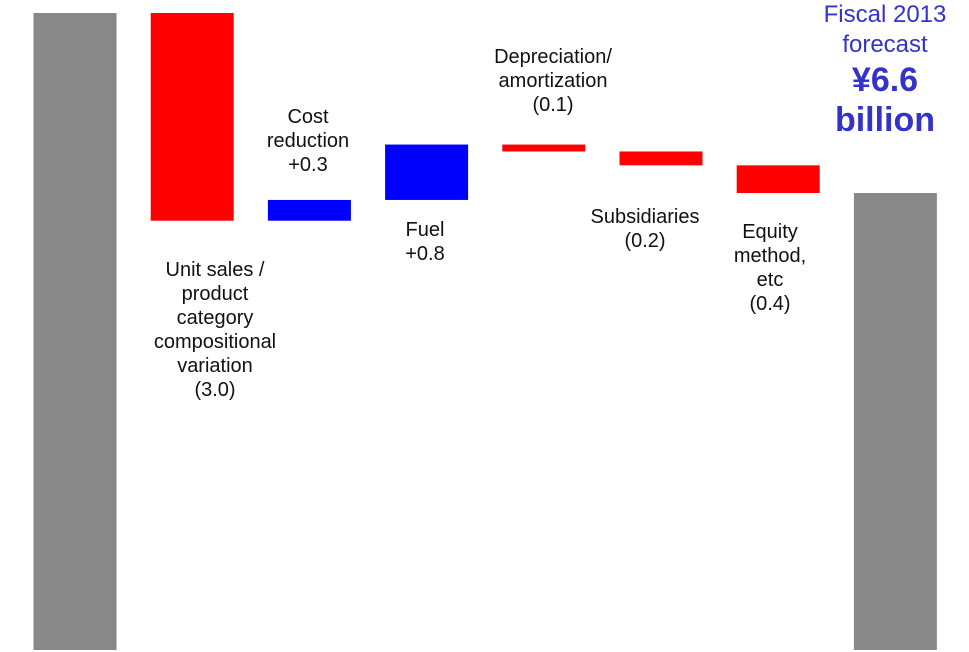 The image size is (969, 652). I want to click on value-label: +0.8, so click(425, 254).